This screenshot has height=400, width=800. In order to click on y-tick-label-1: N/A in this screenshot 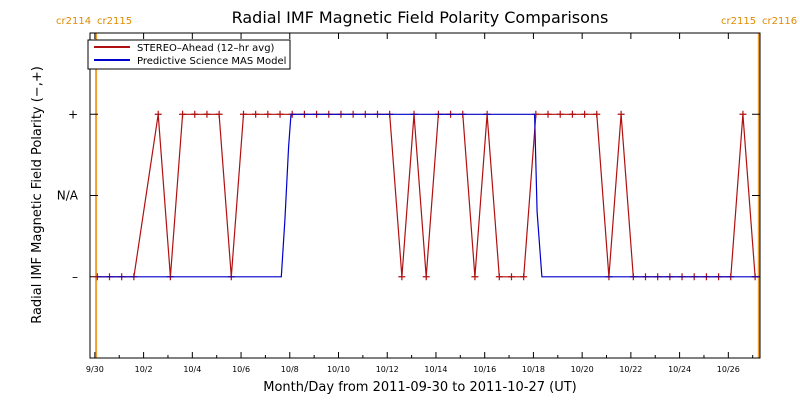, I will do `click(68, 196)`.